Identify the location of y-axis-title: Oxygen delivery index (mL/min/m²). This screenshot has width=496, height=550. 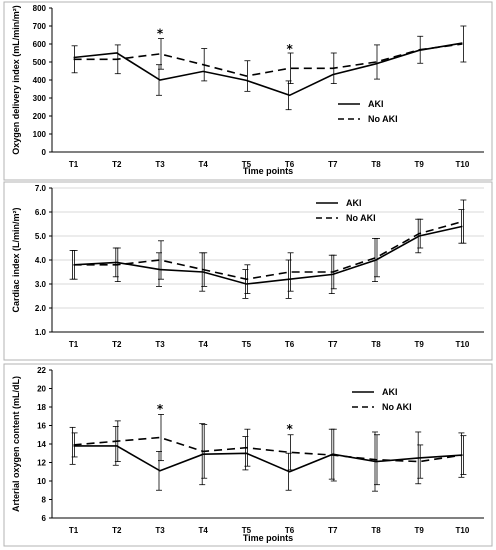
(16, 80).